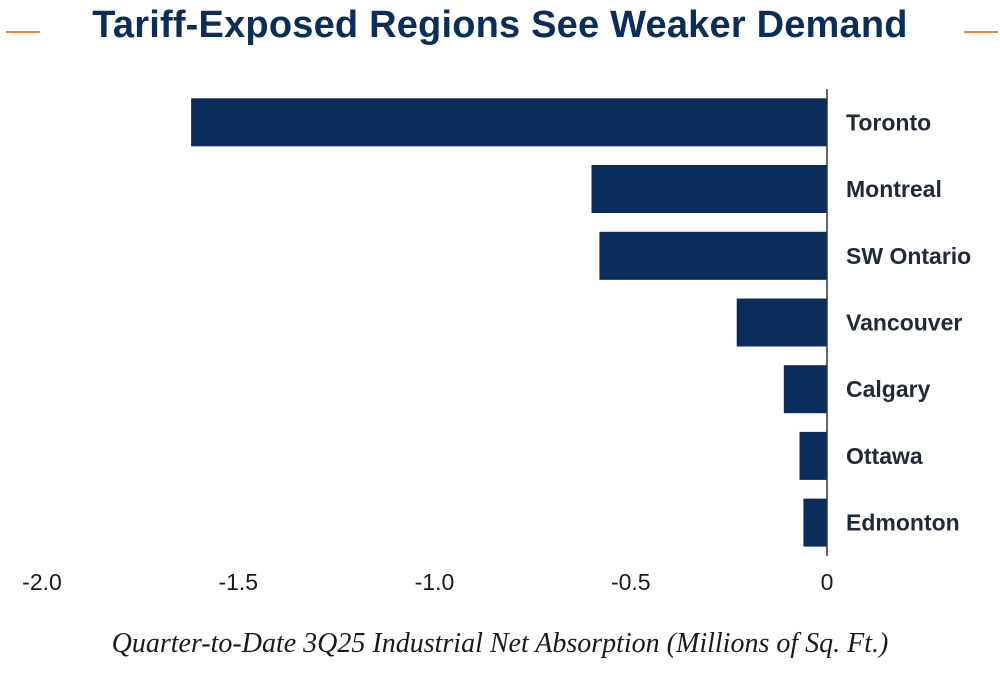  Describe the element at coordinates (23, 32) in the screenshot. I see `title-accent-rule-left` at that location.